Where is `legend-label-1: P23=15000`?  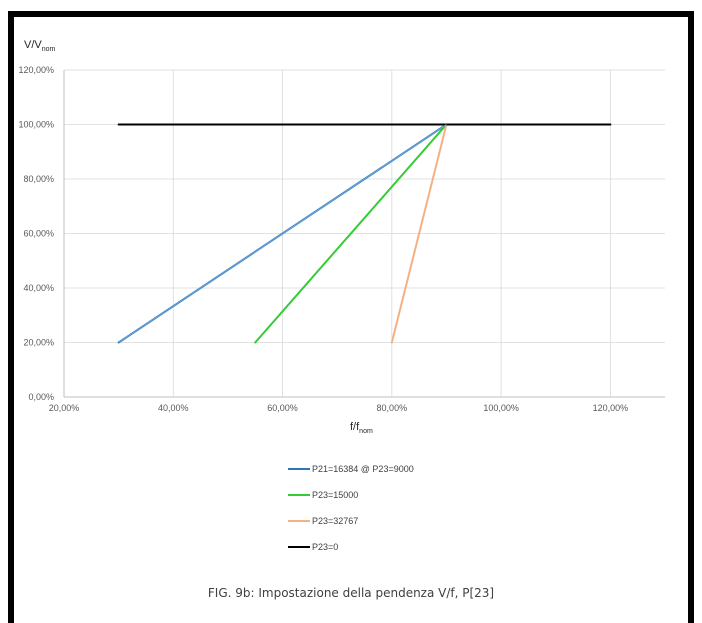 legend-label-1: P23=15000 is located at coordinates (335, 495).